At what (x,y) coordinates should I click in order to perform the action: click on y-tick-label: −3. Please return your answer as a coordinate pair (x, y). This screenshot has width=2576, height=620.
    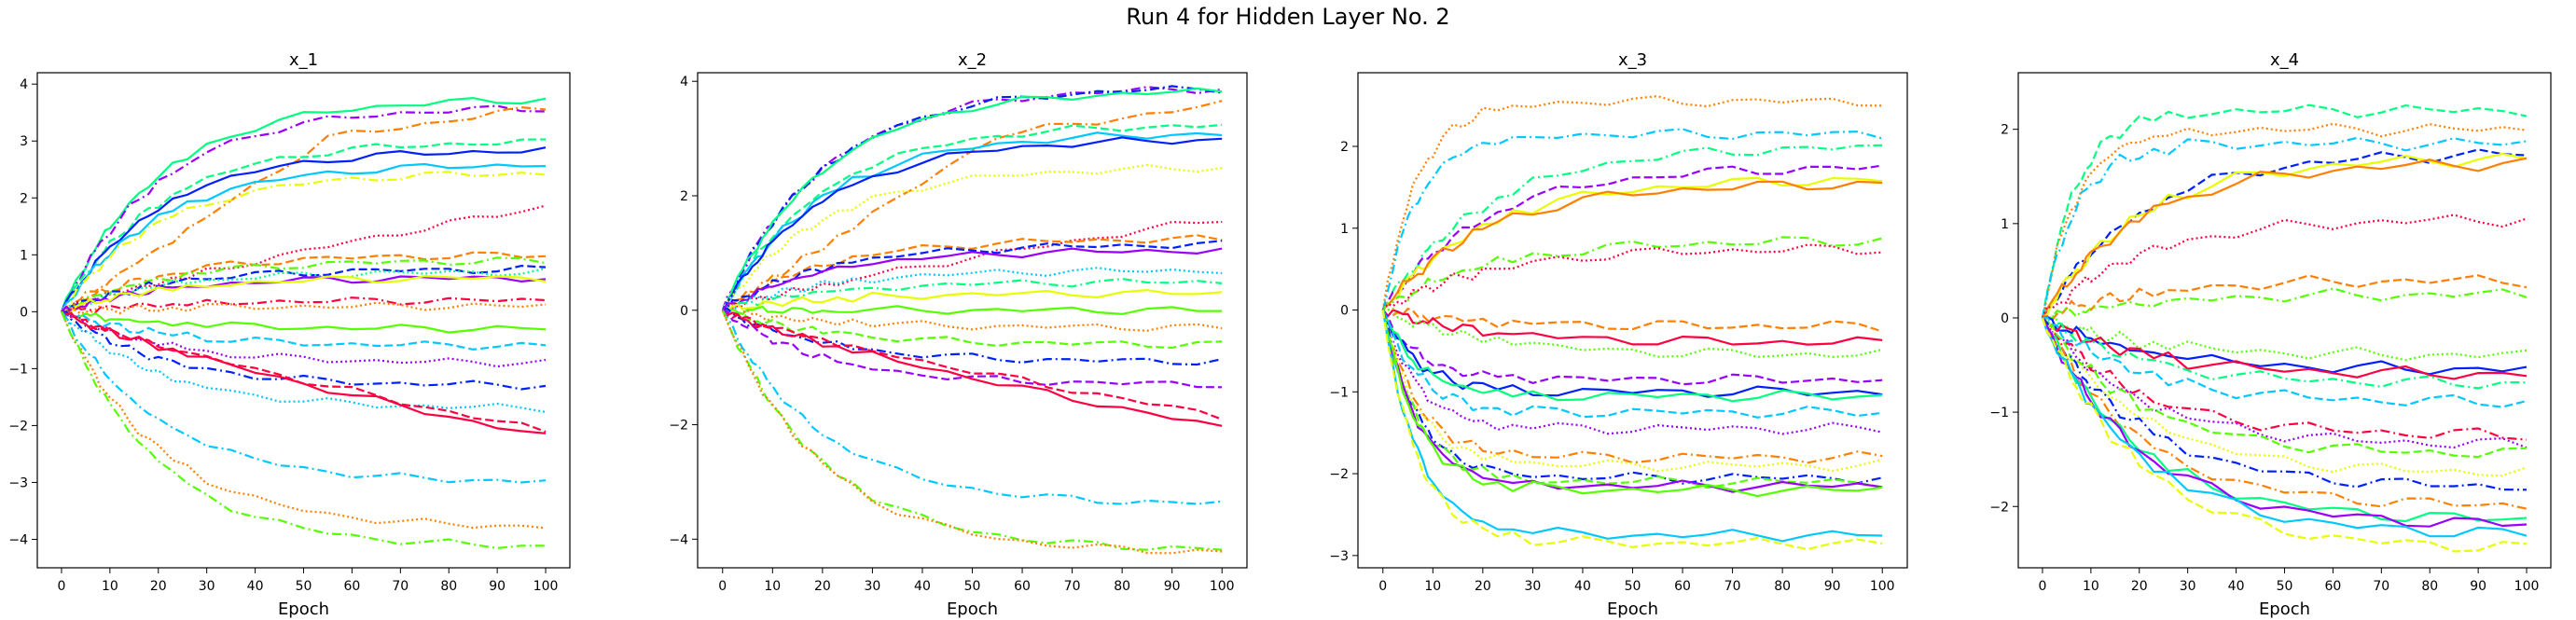
    Looking at the image, I should click on (1339, 556).